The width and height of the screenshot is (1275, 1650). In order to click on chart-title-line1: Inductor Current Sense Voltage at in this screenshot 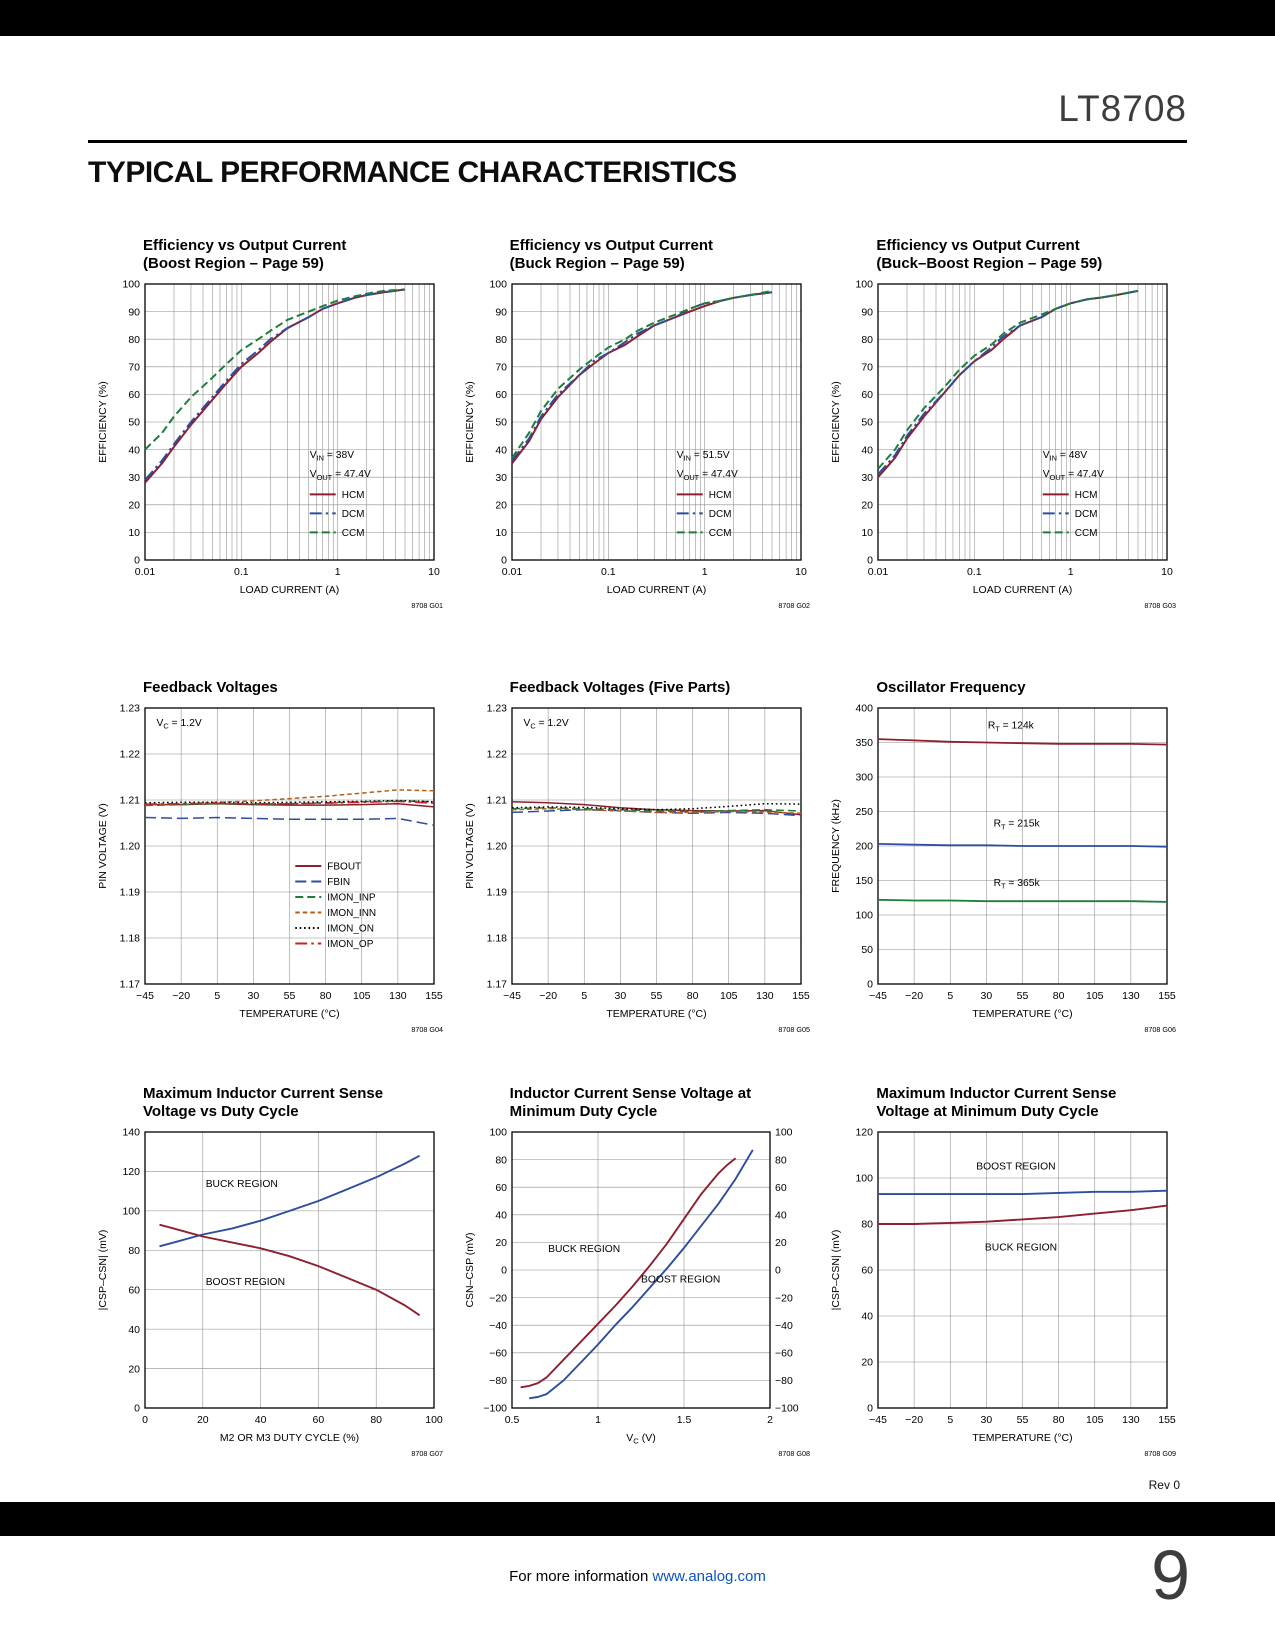, I will do `click(630, 1093)`.